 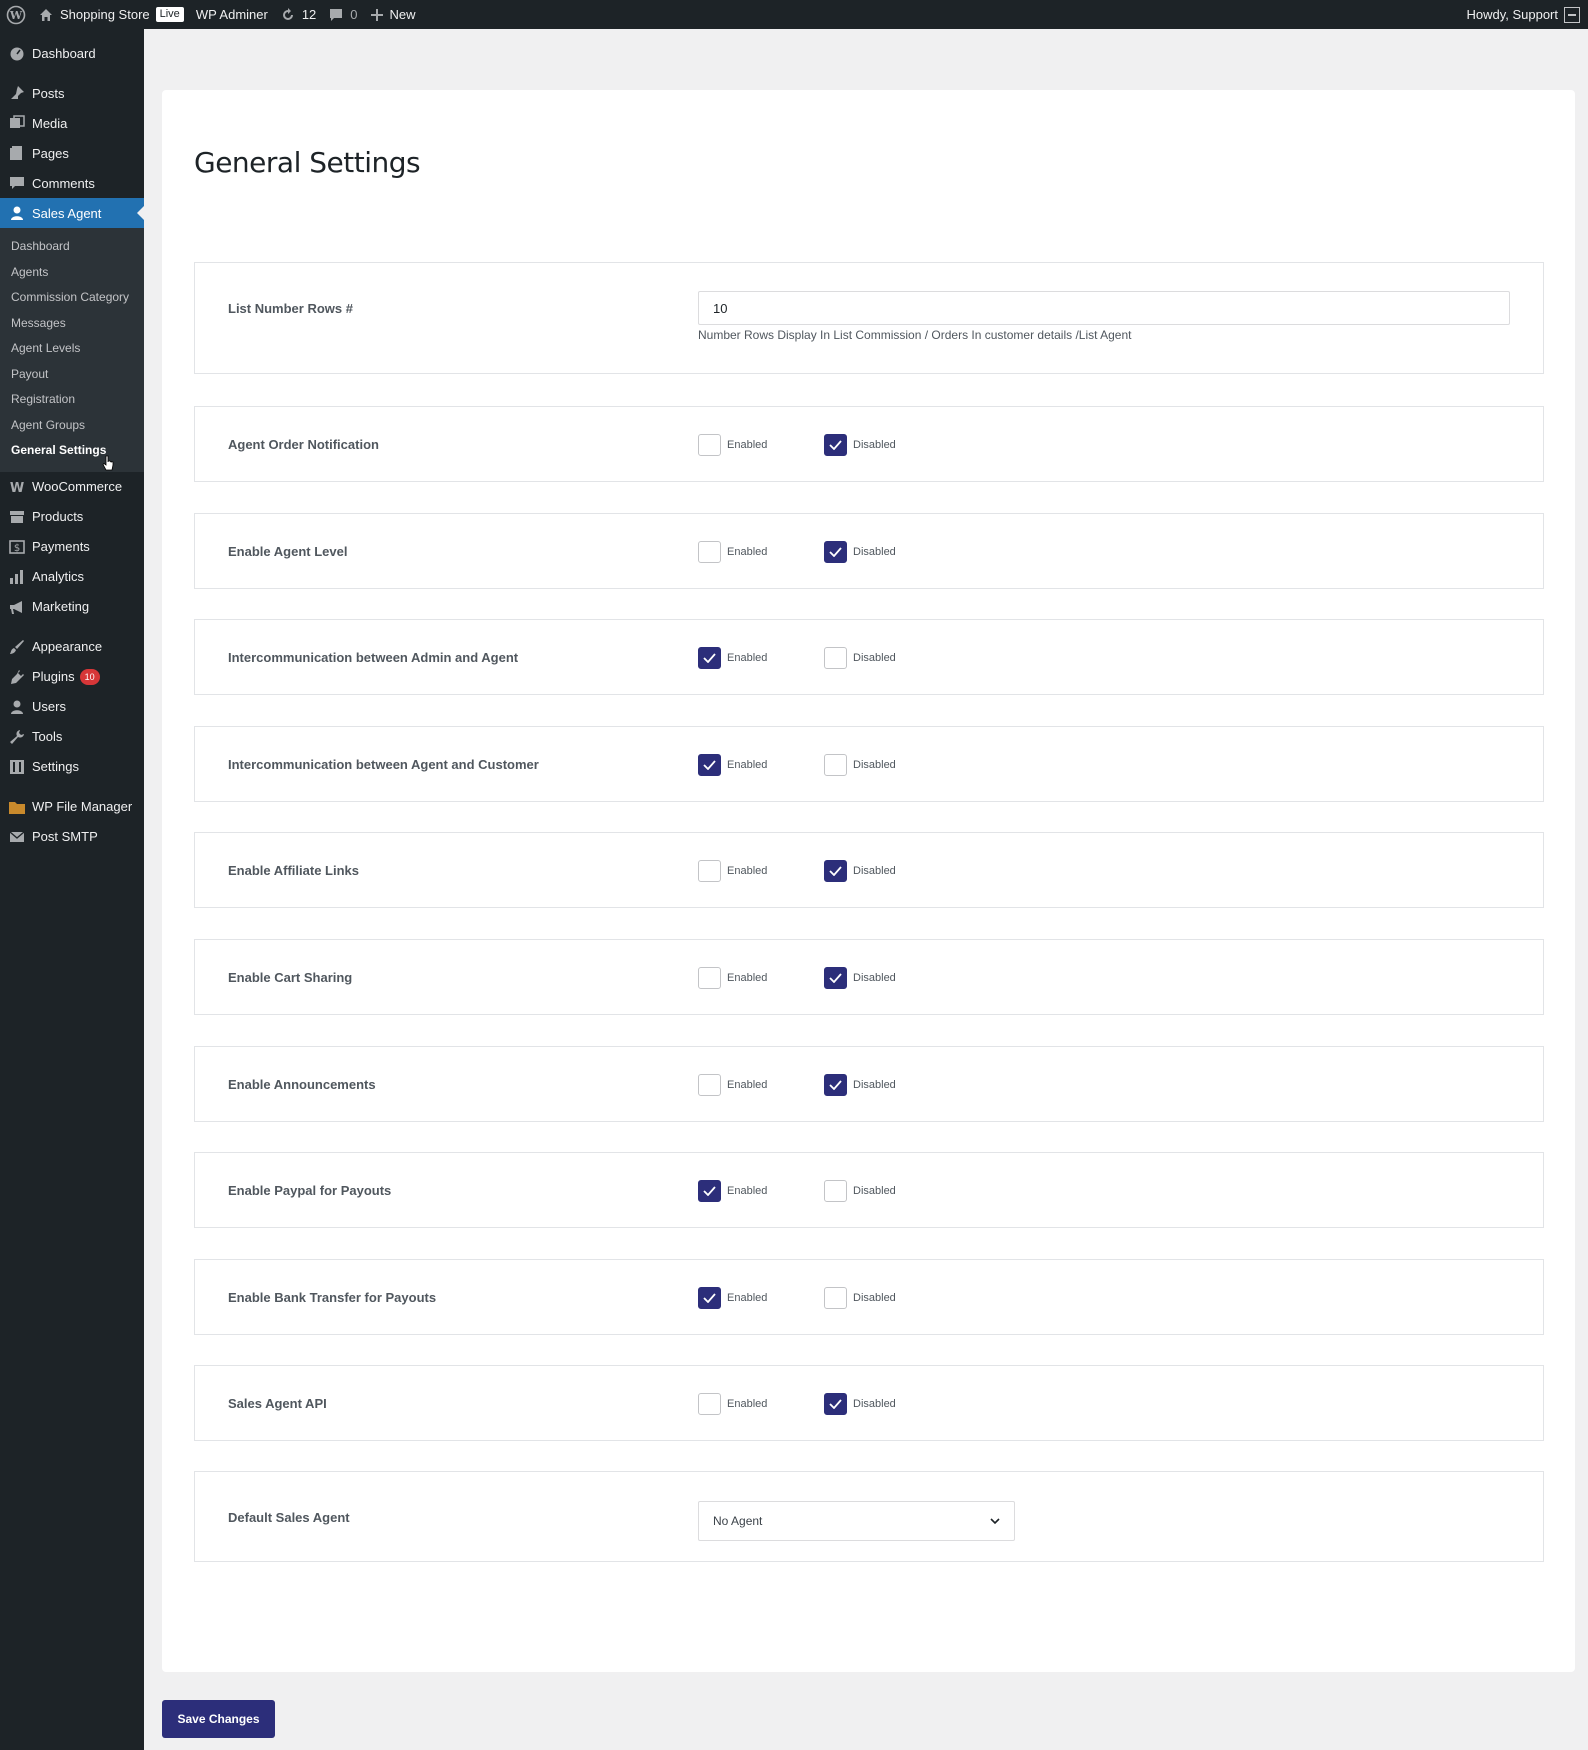 I want to click on menu-label: Plugins, so click(x=53, y=676).